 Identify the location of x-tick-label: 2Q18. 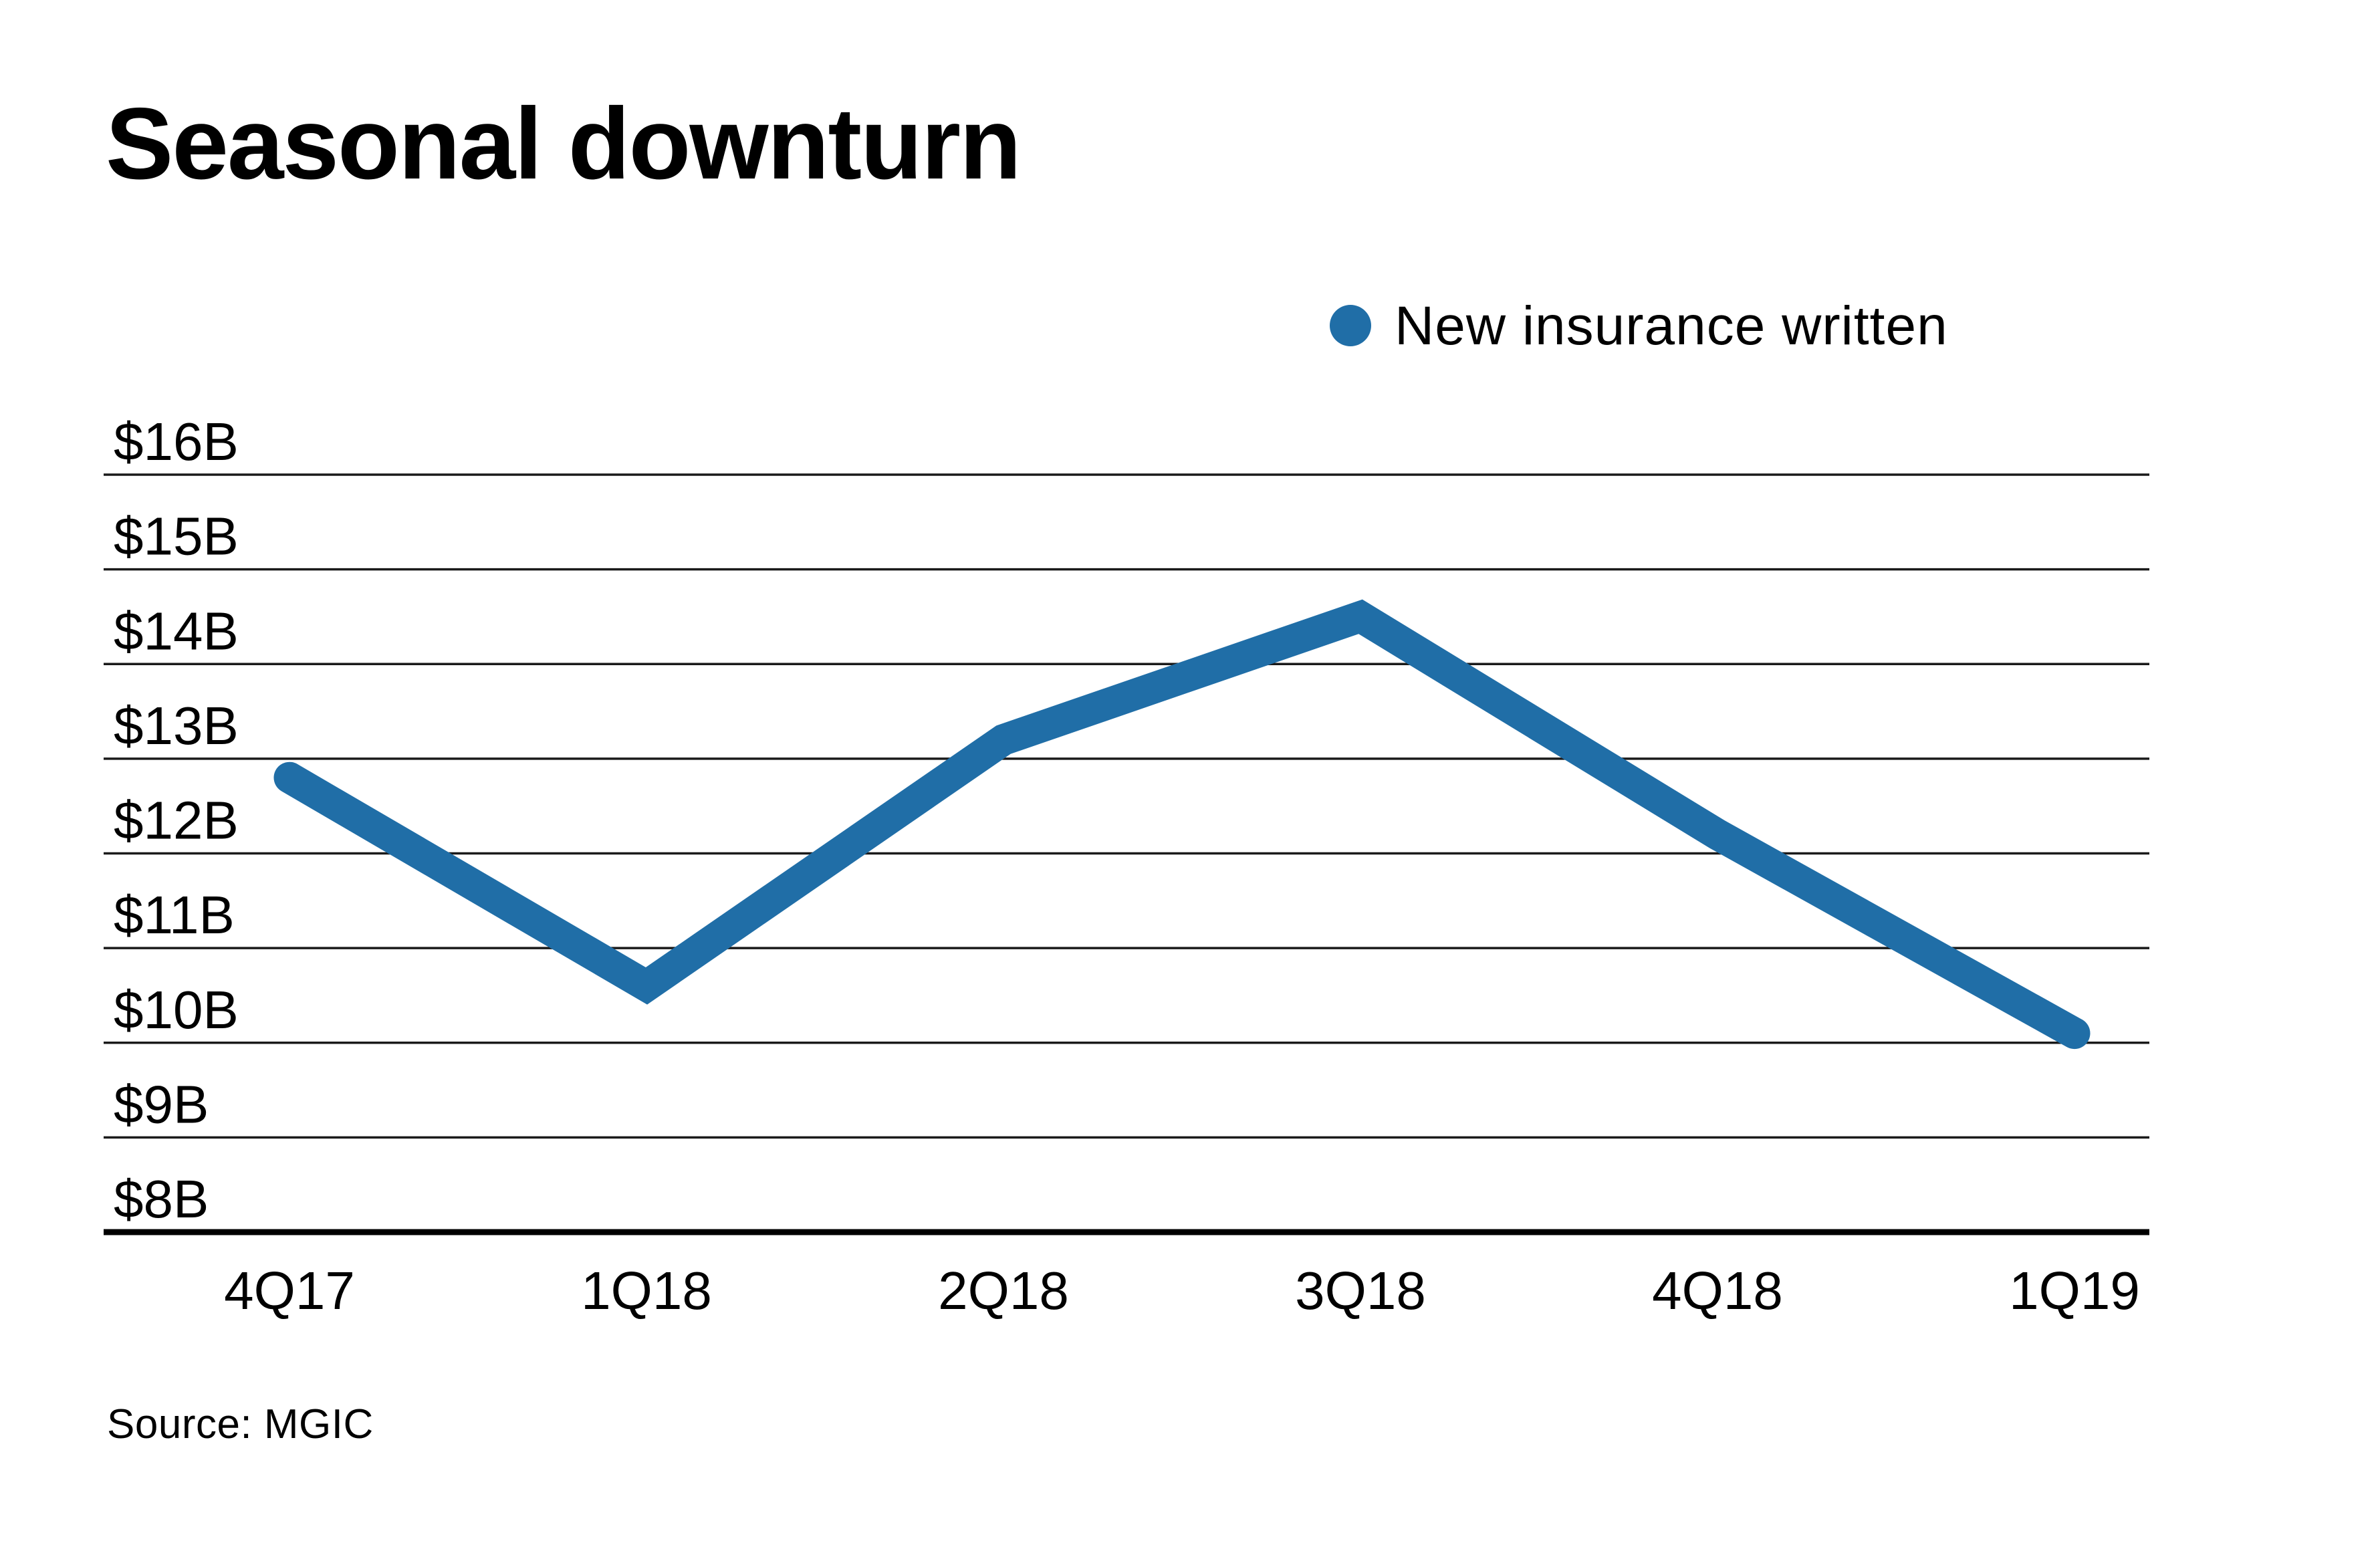
(1003, 1290).